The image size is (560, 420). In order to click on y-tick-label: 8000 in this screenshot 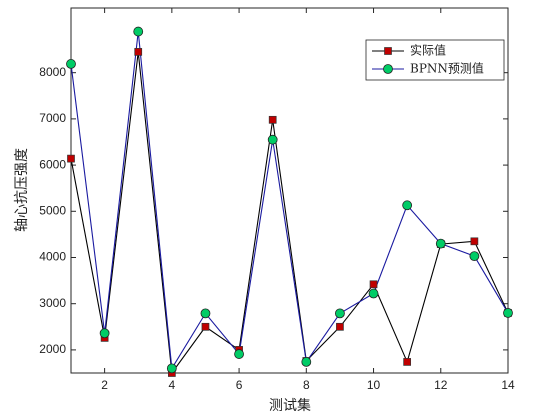, I will do `click(52, 72)`.